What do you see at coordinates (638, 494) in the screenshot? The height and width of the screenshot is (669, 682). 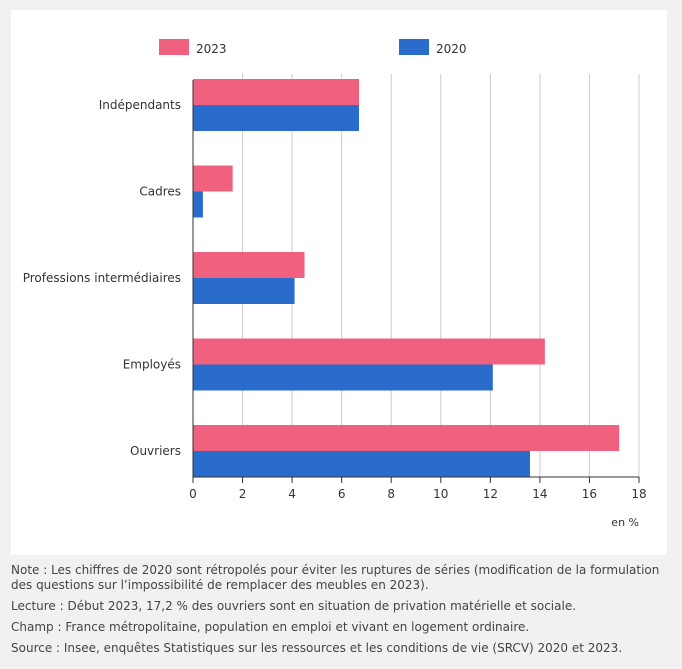 I see `x-tick-label: 18` at bounding box center [638, 494].